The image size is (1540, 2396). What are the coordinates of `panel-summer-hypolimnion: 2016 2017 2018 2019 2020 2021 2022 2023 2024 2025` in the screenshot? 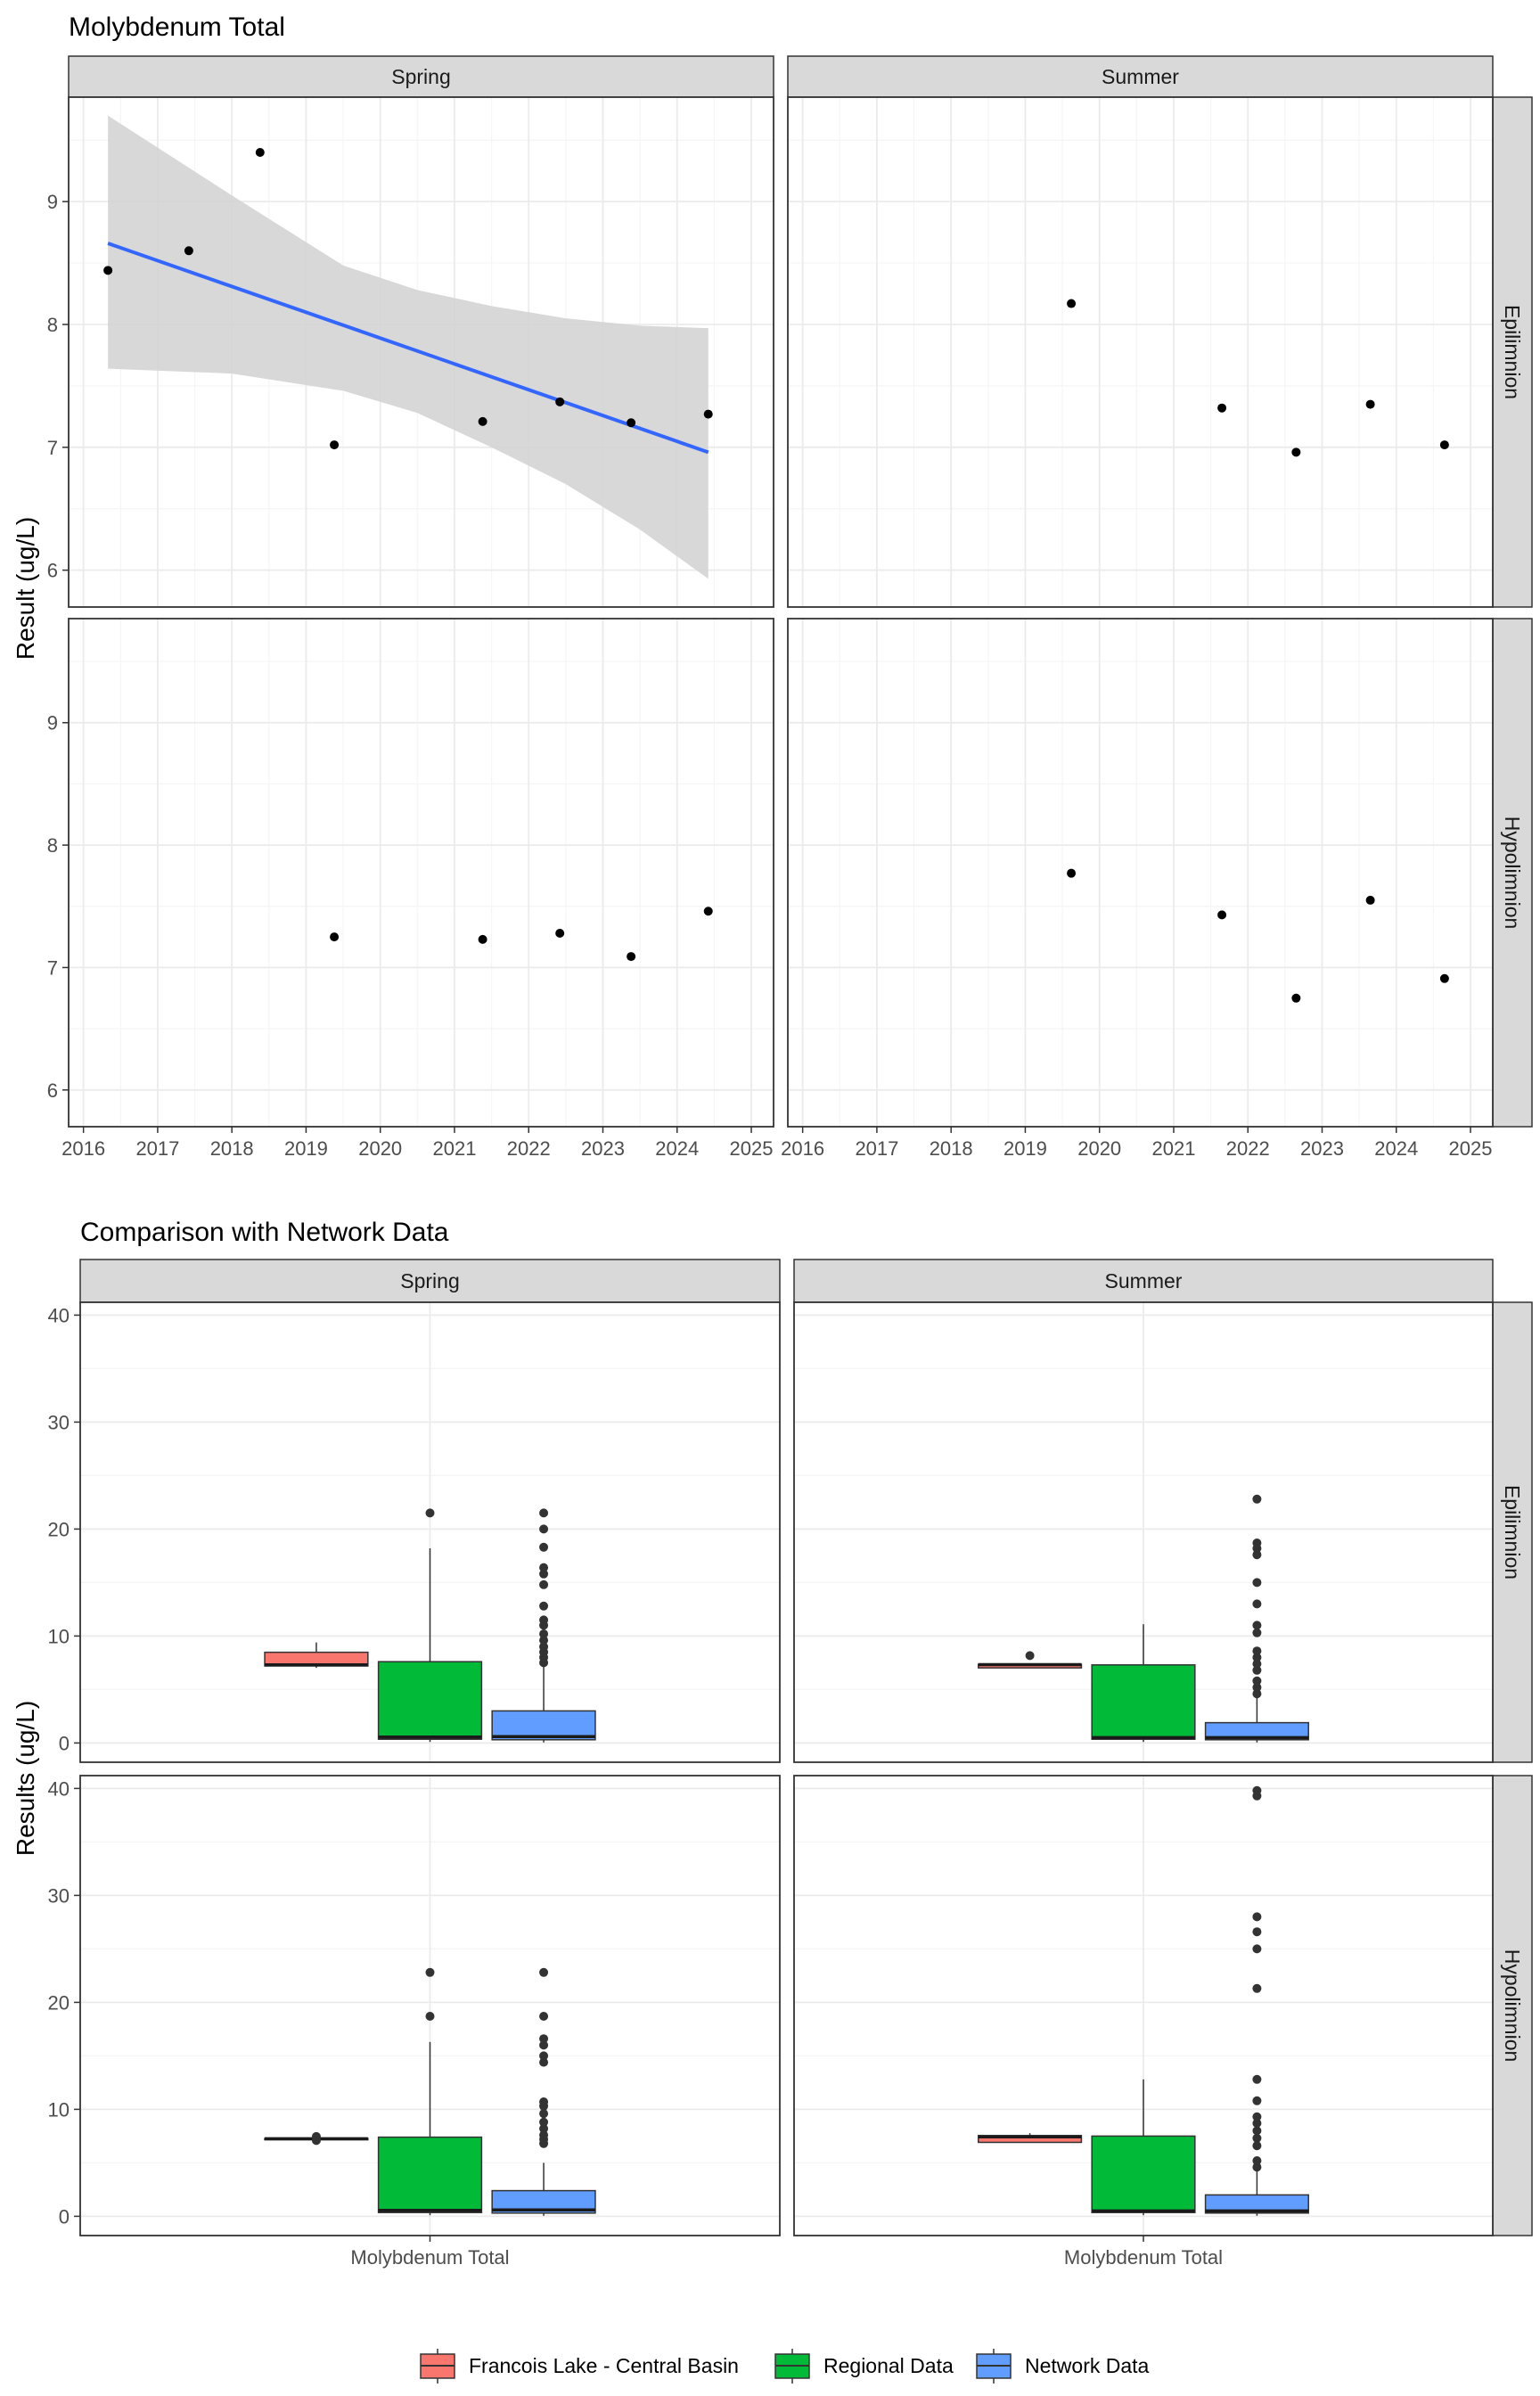 It's located at (1137, 889).